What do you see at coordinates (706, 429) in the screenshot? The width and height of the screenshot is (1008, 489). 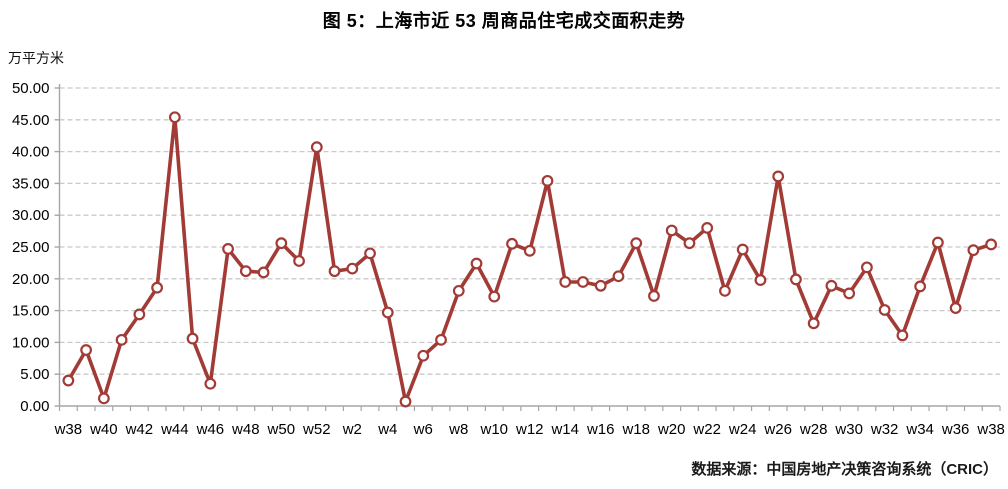 I see `x-tick-label: w22` at bounding box center [706, 429].